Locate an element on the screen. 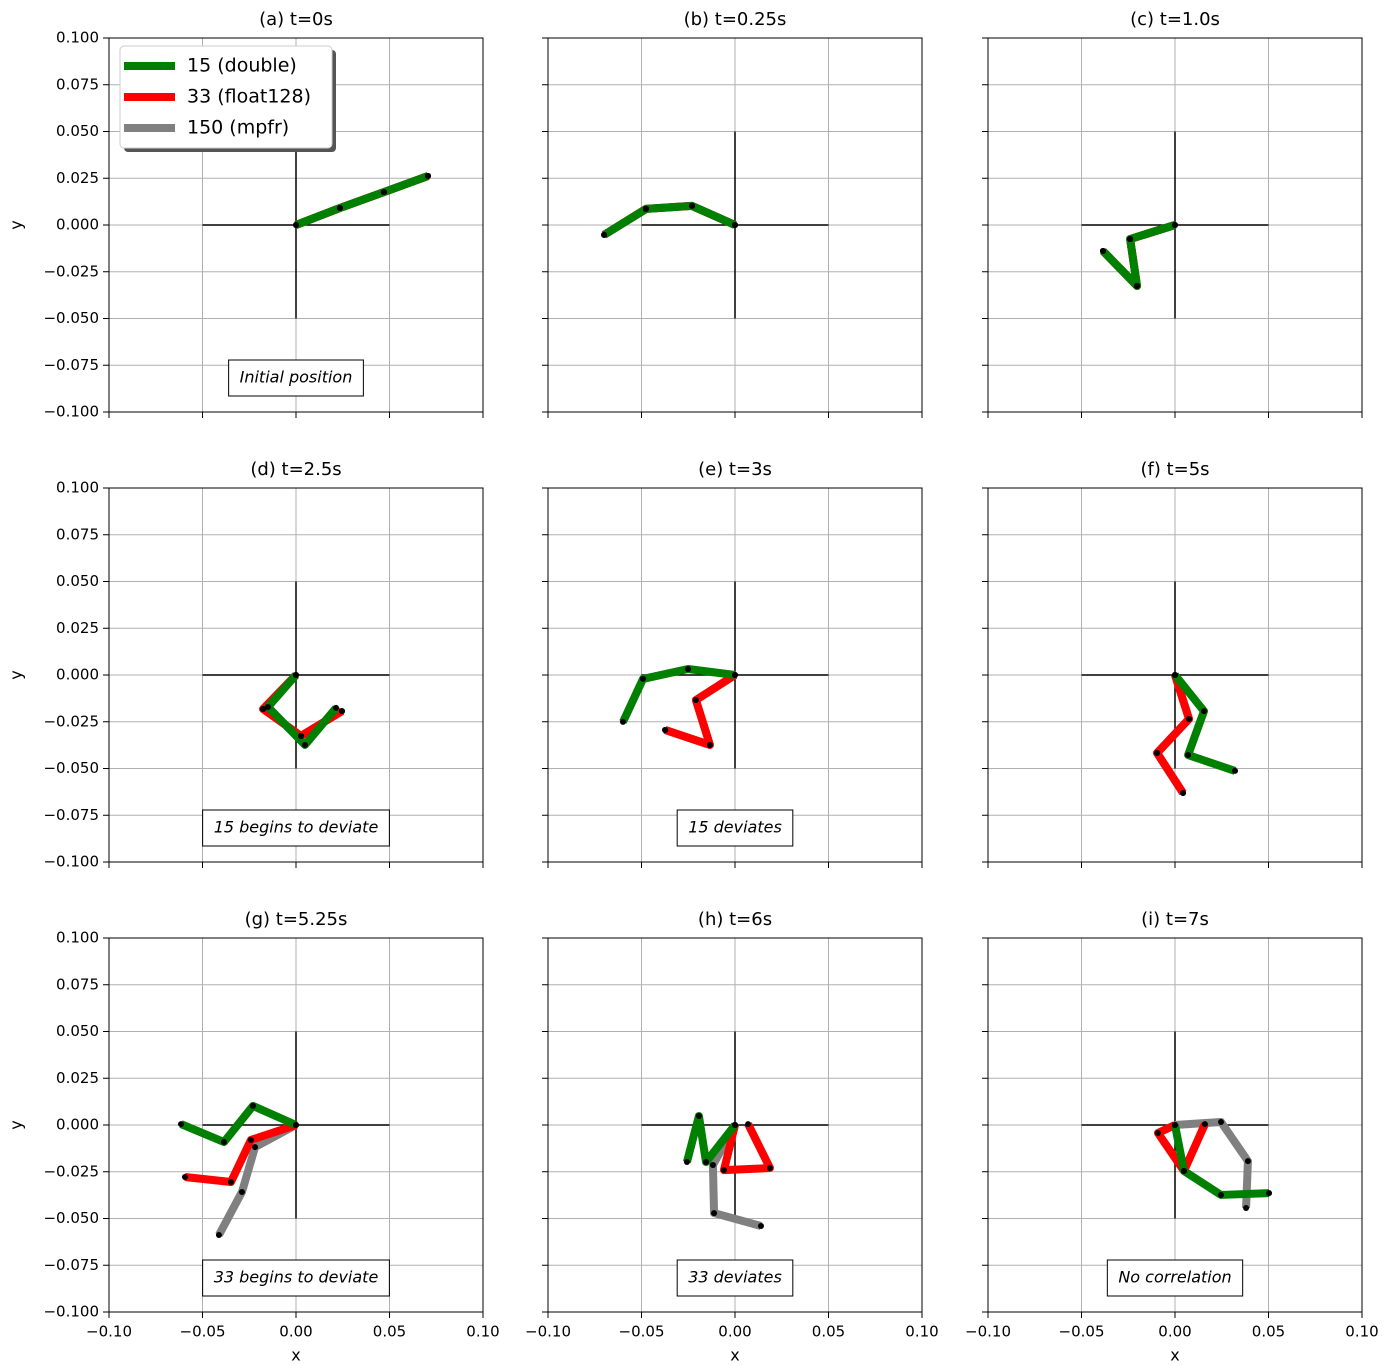 This screenshot has width=1397, height=1365. subplot-title: (h) t=6s is located at coordinates (735, 919).